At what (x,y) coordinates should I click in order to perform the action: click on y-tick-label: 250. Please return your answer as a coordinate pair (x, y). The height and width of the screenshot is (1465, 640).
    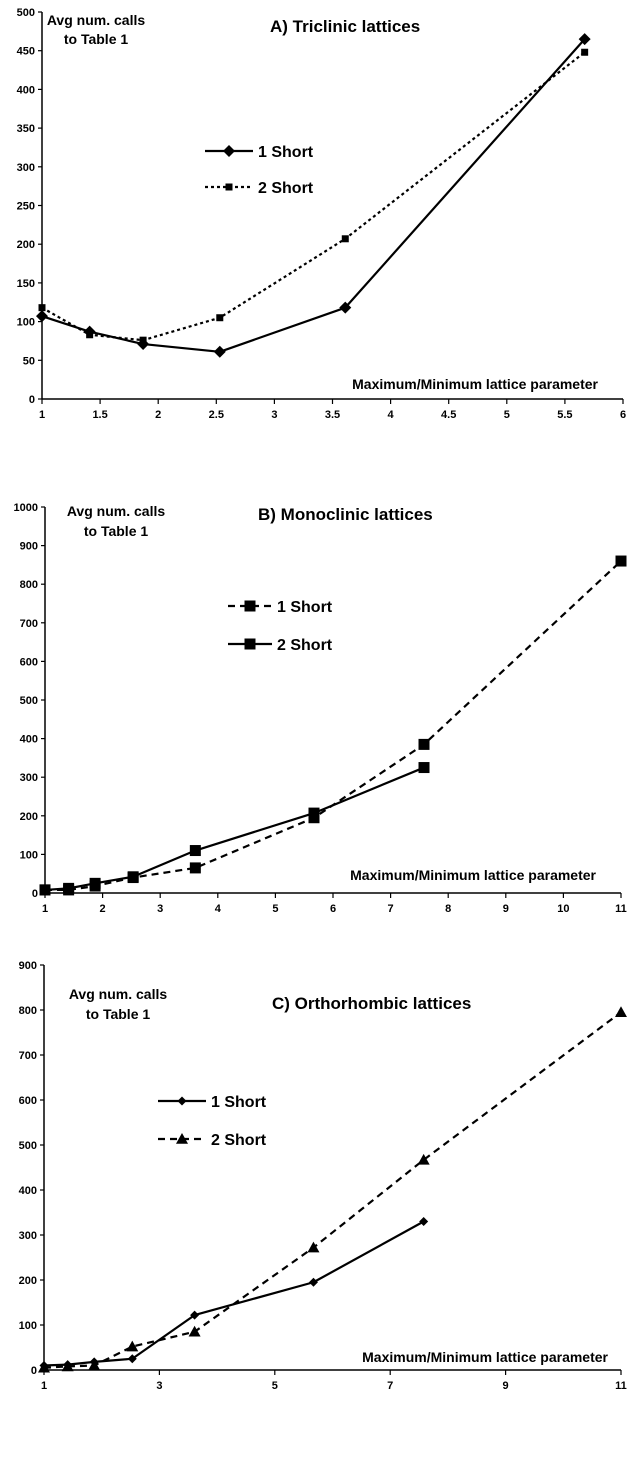
    Looking at the image, I should click on (26, 207).